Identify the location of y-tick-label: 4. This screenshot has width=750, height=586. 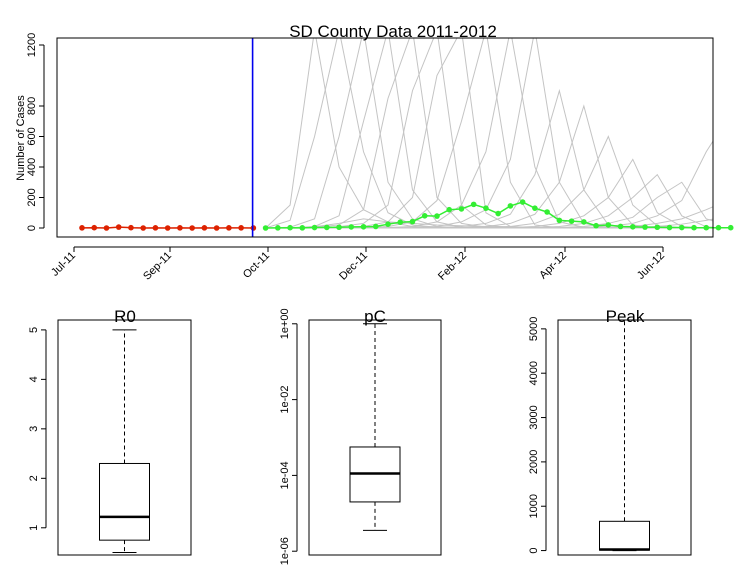
(34, 379).